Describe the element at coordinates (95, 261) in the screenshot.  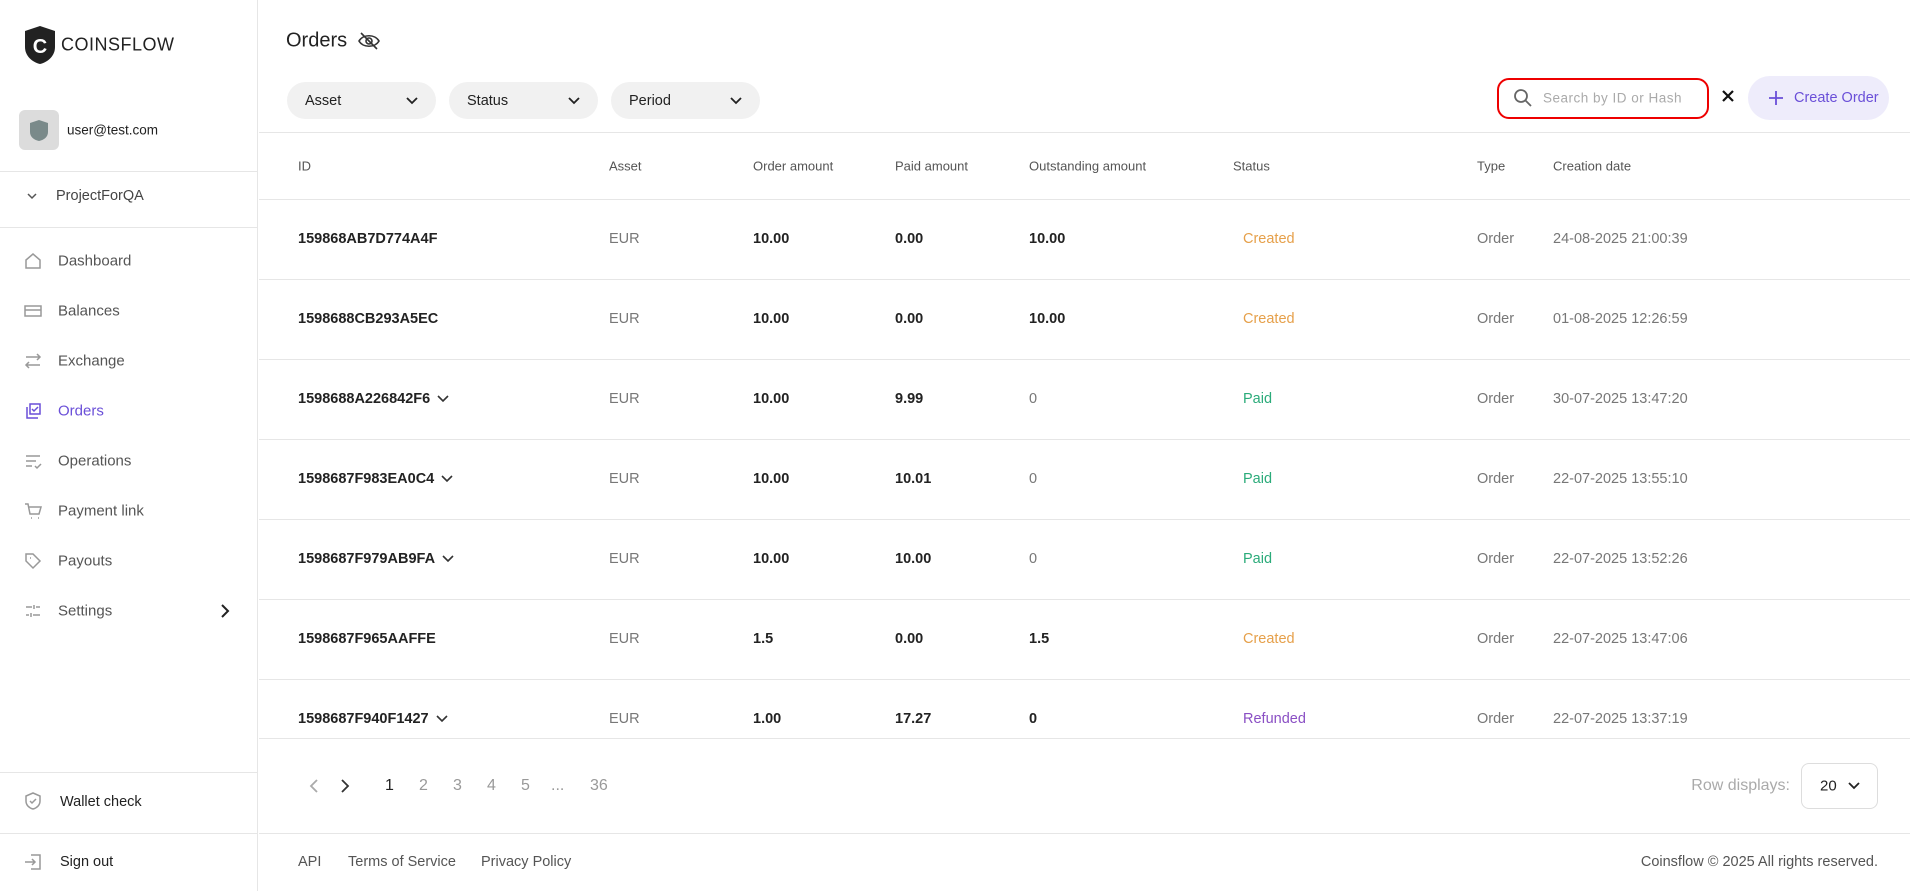
I see `nav-item: Dashboard` at that location.